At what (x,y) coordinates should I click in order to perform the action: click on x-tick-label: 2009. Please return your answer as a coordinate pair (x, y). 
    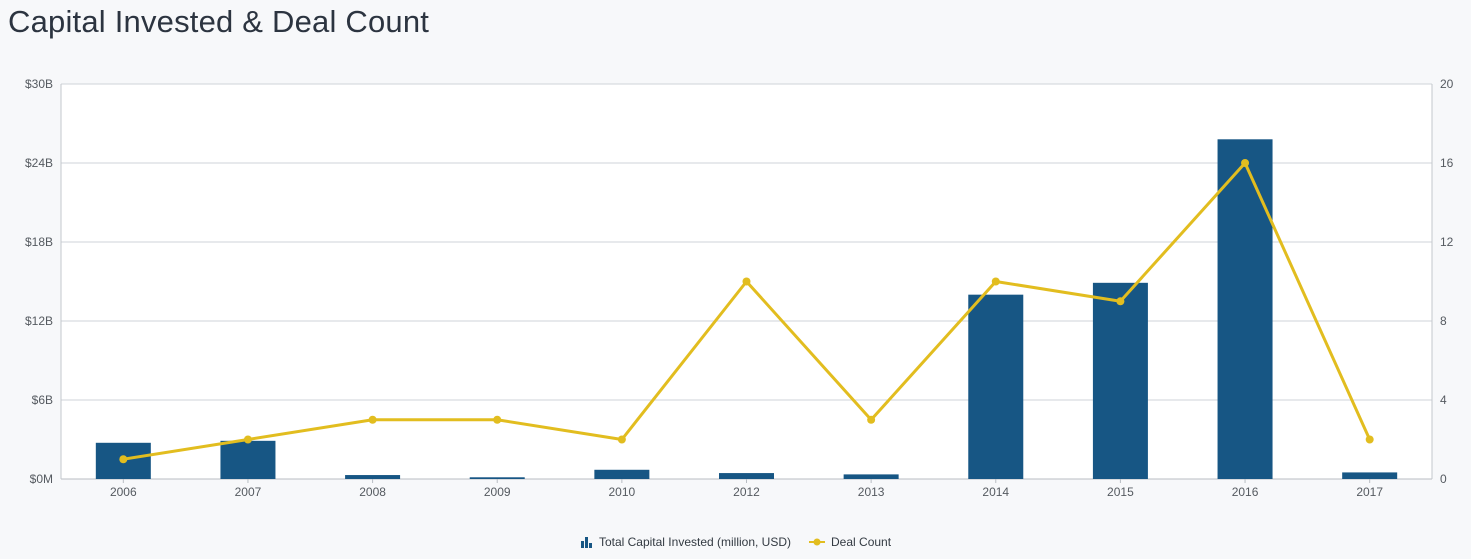
    Looking at the image, I should click on (497, 492).